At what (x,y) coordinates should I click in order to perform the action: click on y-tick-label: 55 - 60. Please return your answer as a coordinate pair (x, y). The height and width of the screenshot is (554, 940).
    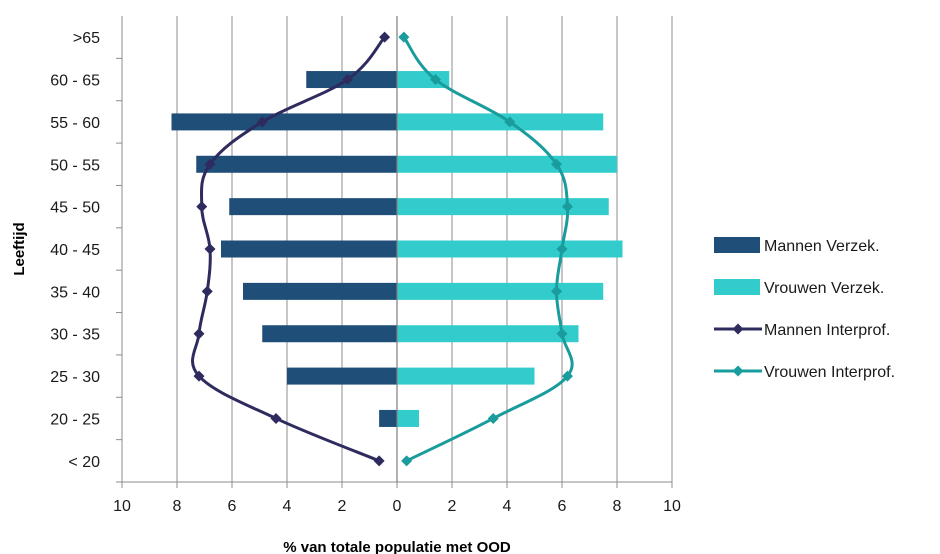
    Looking at the image, I should click on (75, 123).